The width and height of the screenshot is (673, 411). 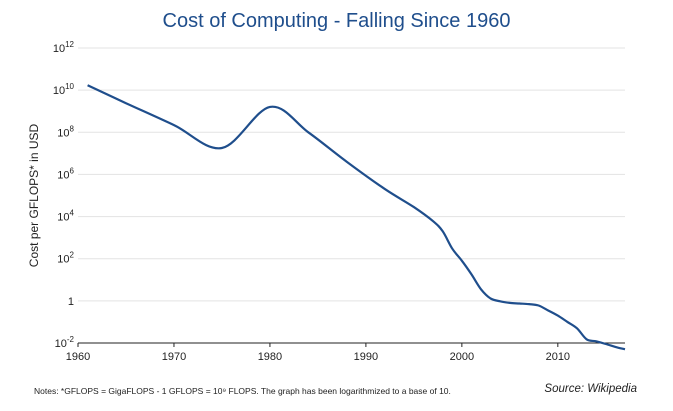 I want to click on x-tick-label: 1990, so click(x=366, y=357).